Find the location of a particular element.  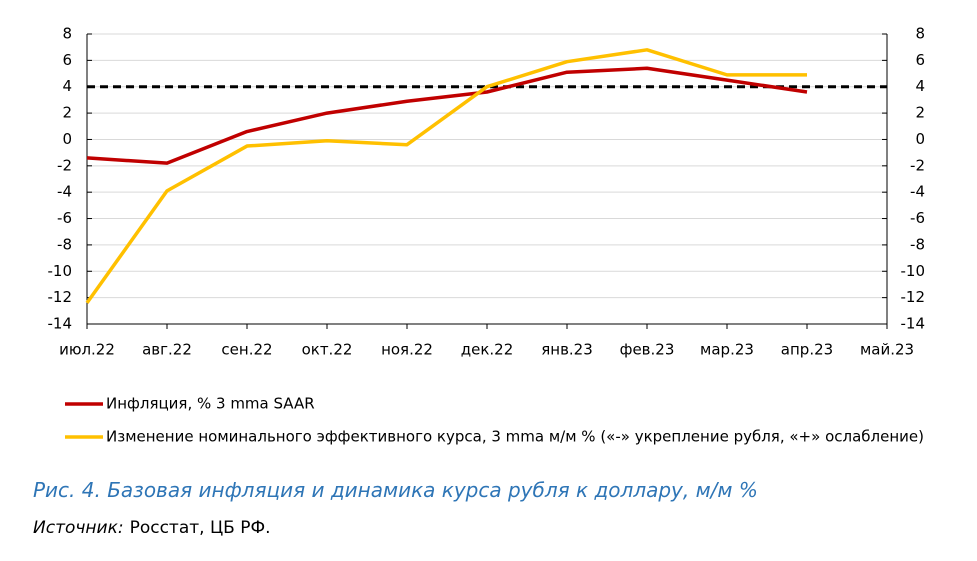

legend-label: Инфляция, % 3 mma SAAR is located at coordinates (210, 404).